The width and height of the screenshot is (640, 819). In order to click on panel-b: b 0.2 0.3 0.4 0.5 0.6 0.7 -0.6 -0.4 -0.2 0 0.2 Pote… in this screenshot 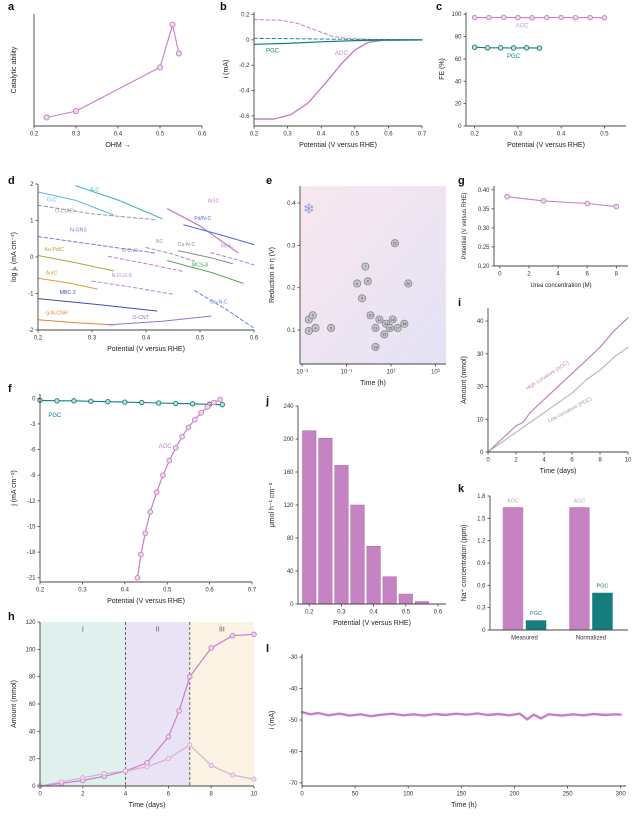, I will do `click(326, 78)`.